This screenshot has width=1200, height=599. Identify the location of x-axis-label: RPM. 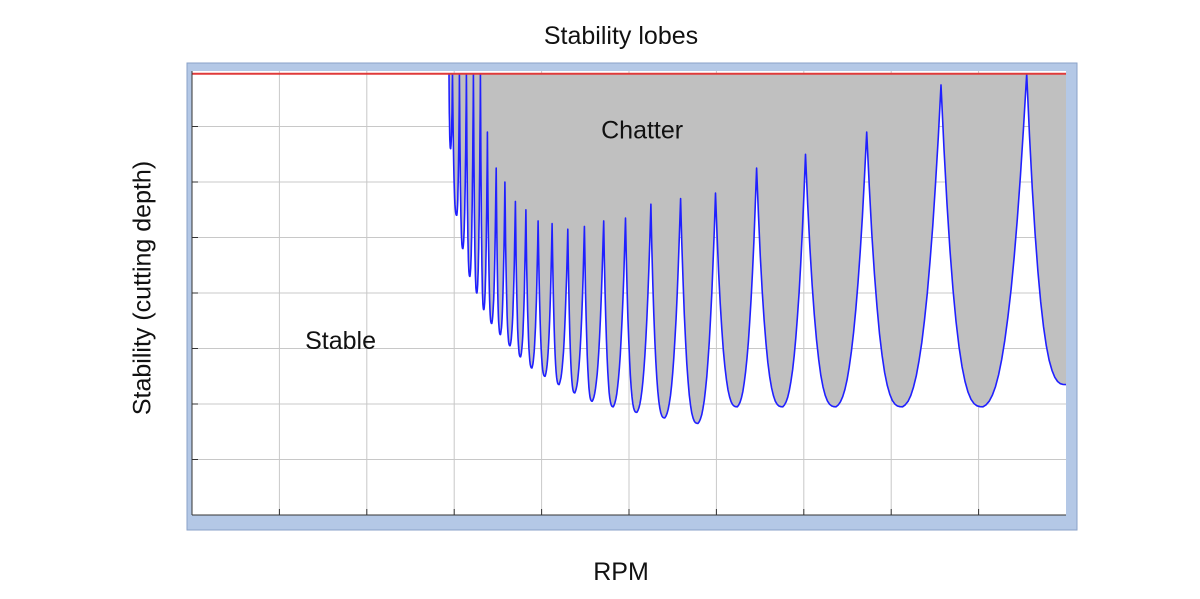
(621, 572).